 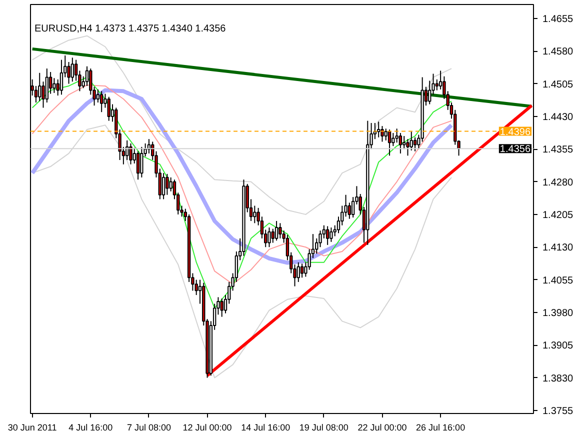 What do you see at coordinates (515, 150) in the screenshot?
I see `ref-line-label: 1.4356` at bounding box center [515, 150].